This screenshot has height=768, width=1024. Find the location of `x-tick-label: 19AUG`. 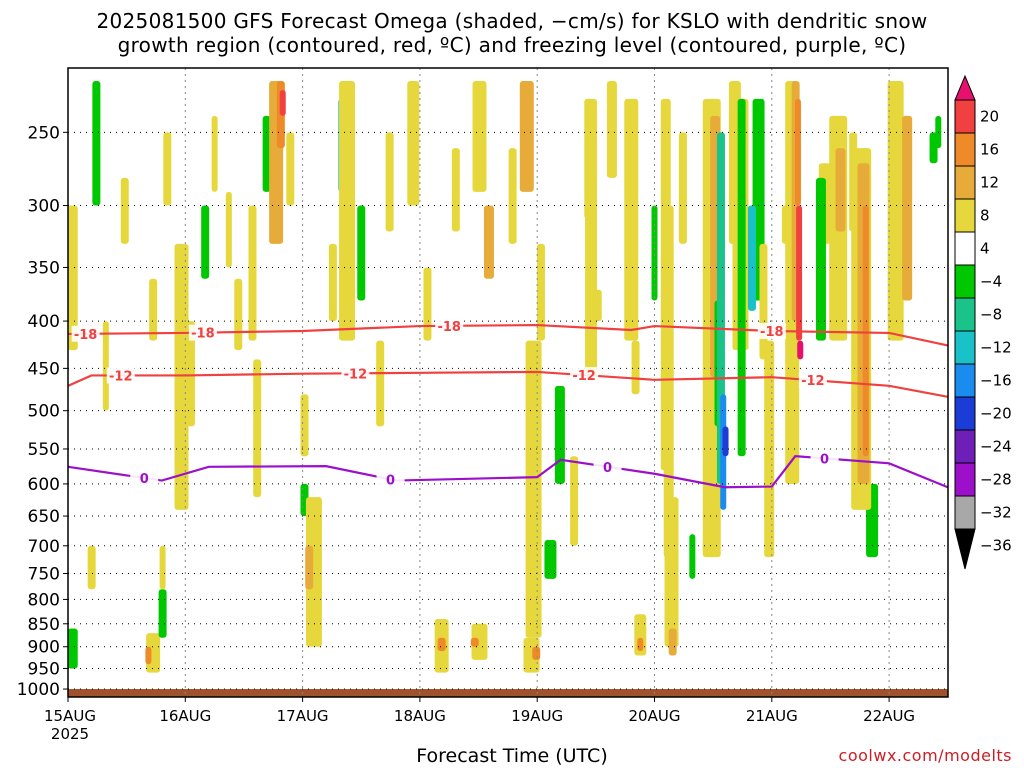

x-tick-label: 19AUG is located at coordinates (537, 716).